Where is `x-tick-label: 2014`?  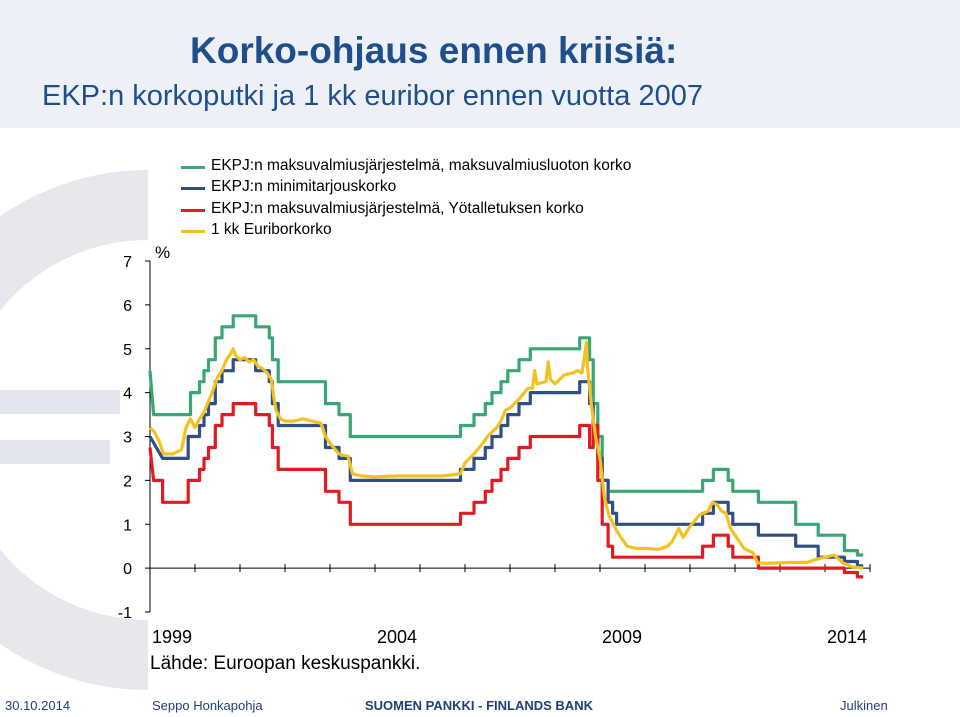
x-tick-label: 2014 is located at coordinates (847, 637).